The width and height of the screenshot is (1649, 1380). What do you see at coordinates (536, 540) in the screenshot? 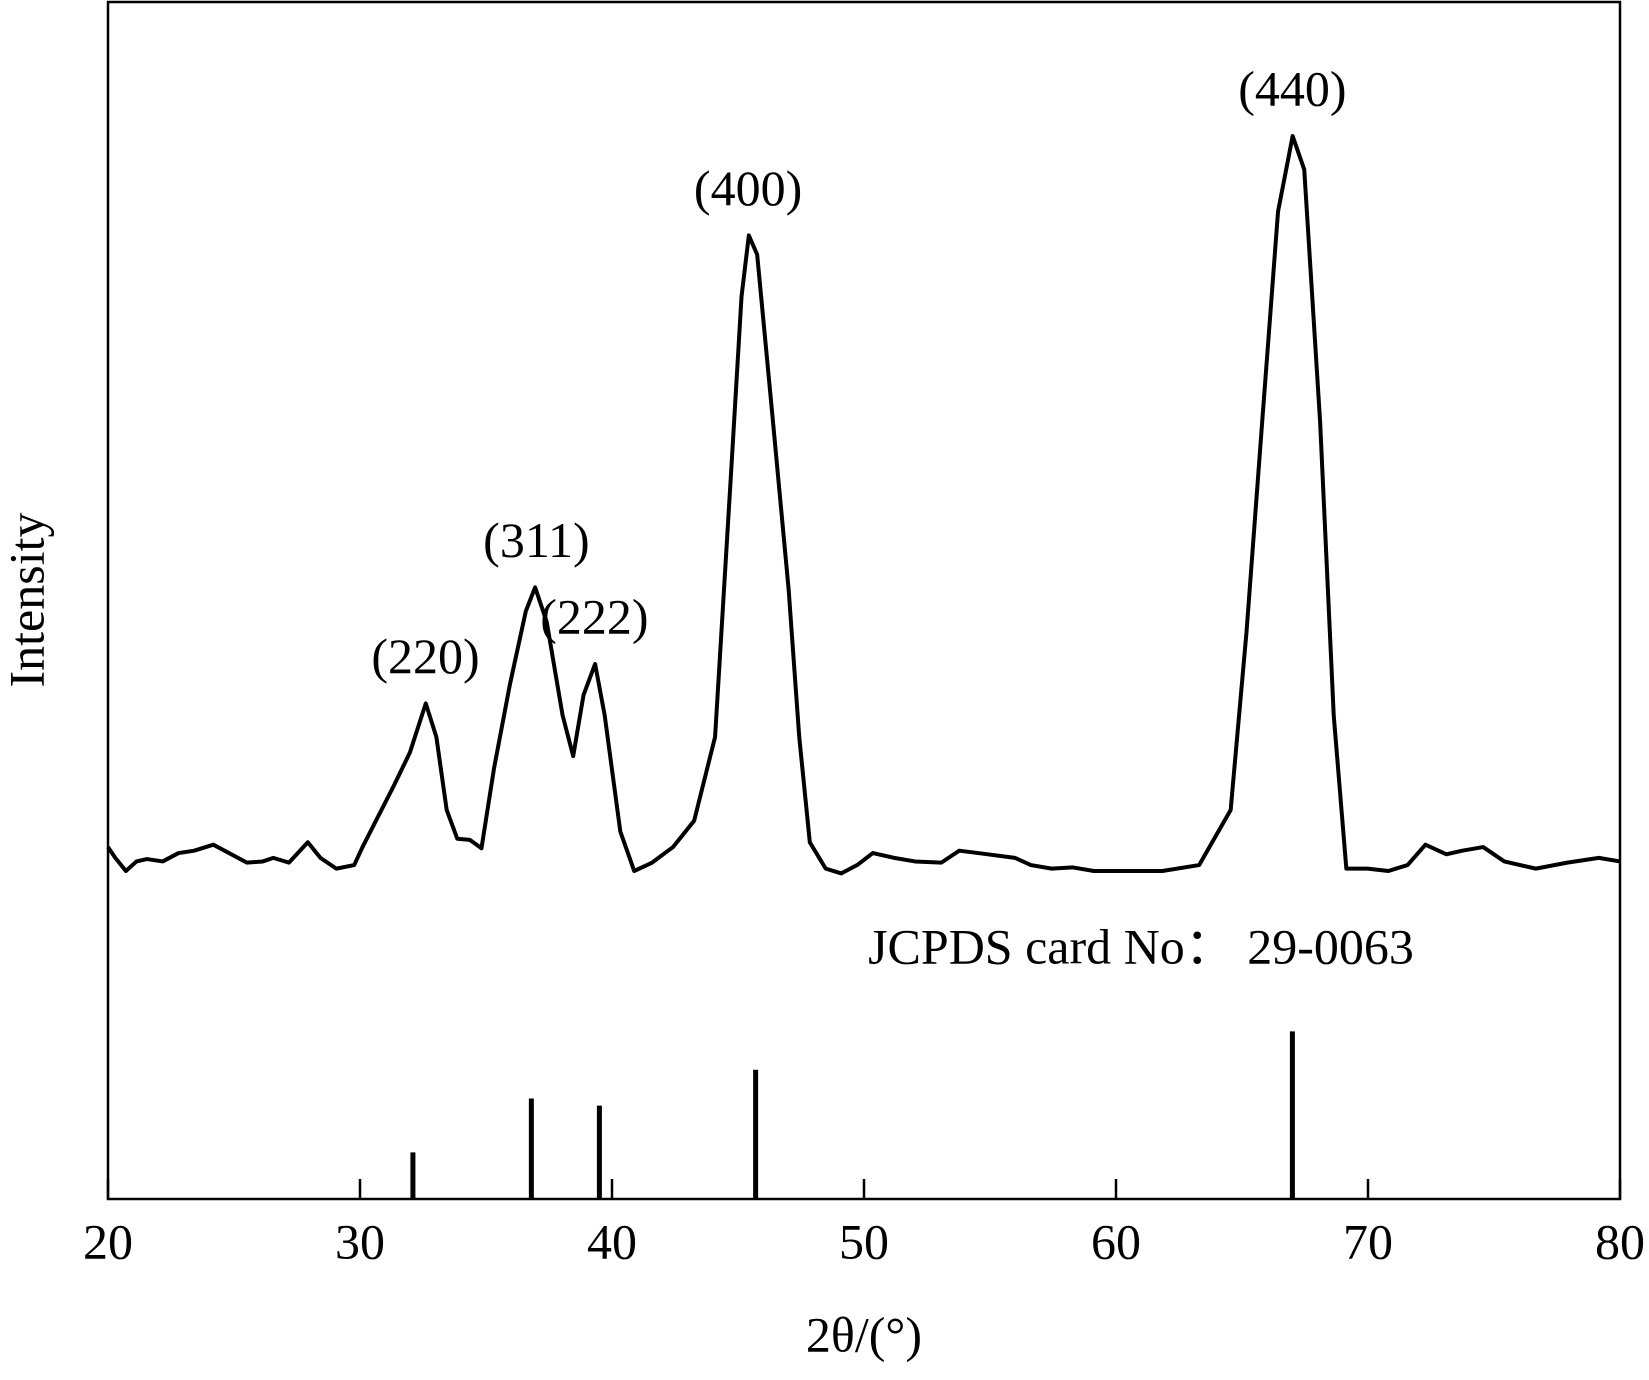
I see `peak-label: (311)` at bounding box center [536, 540].